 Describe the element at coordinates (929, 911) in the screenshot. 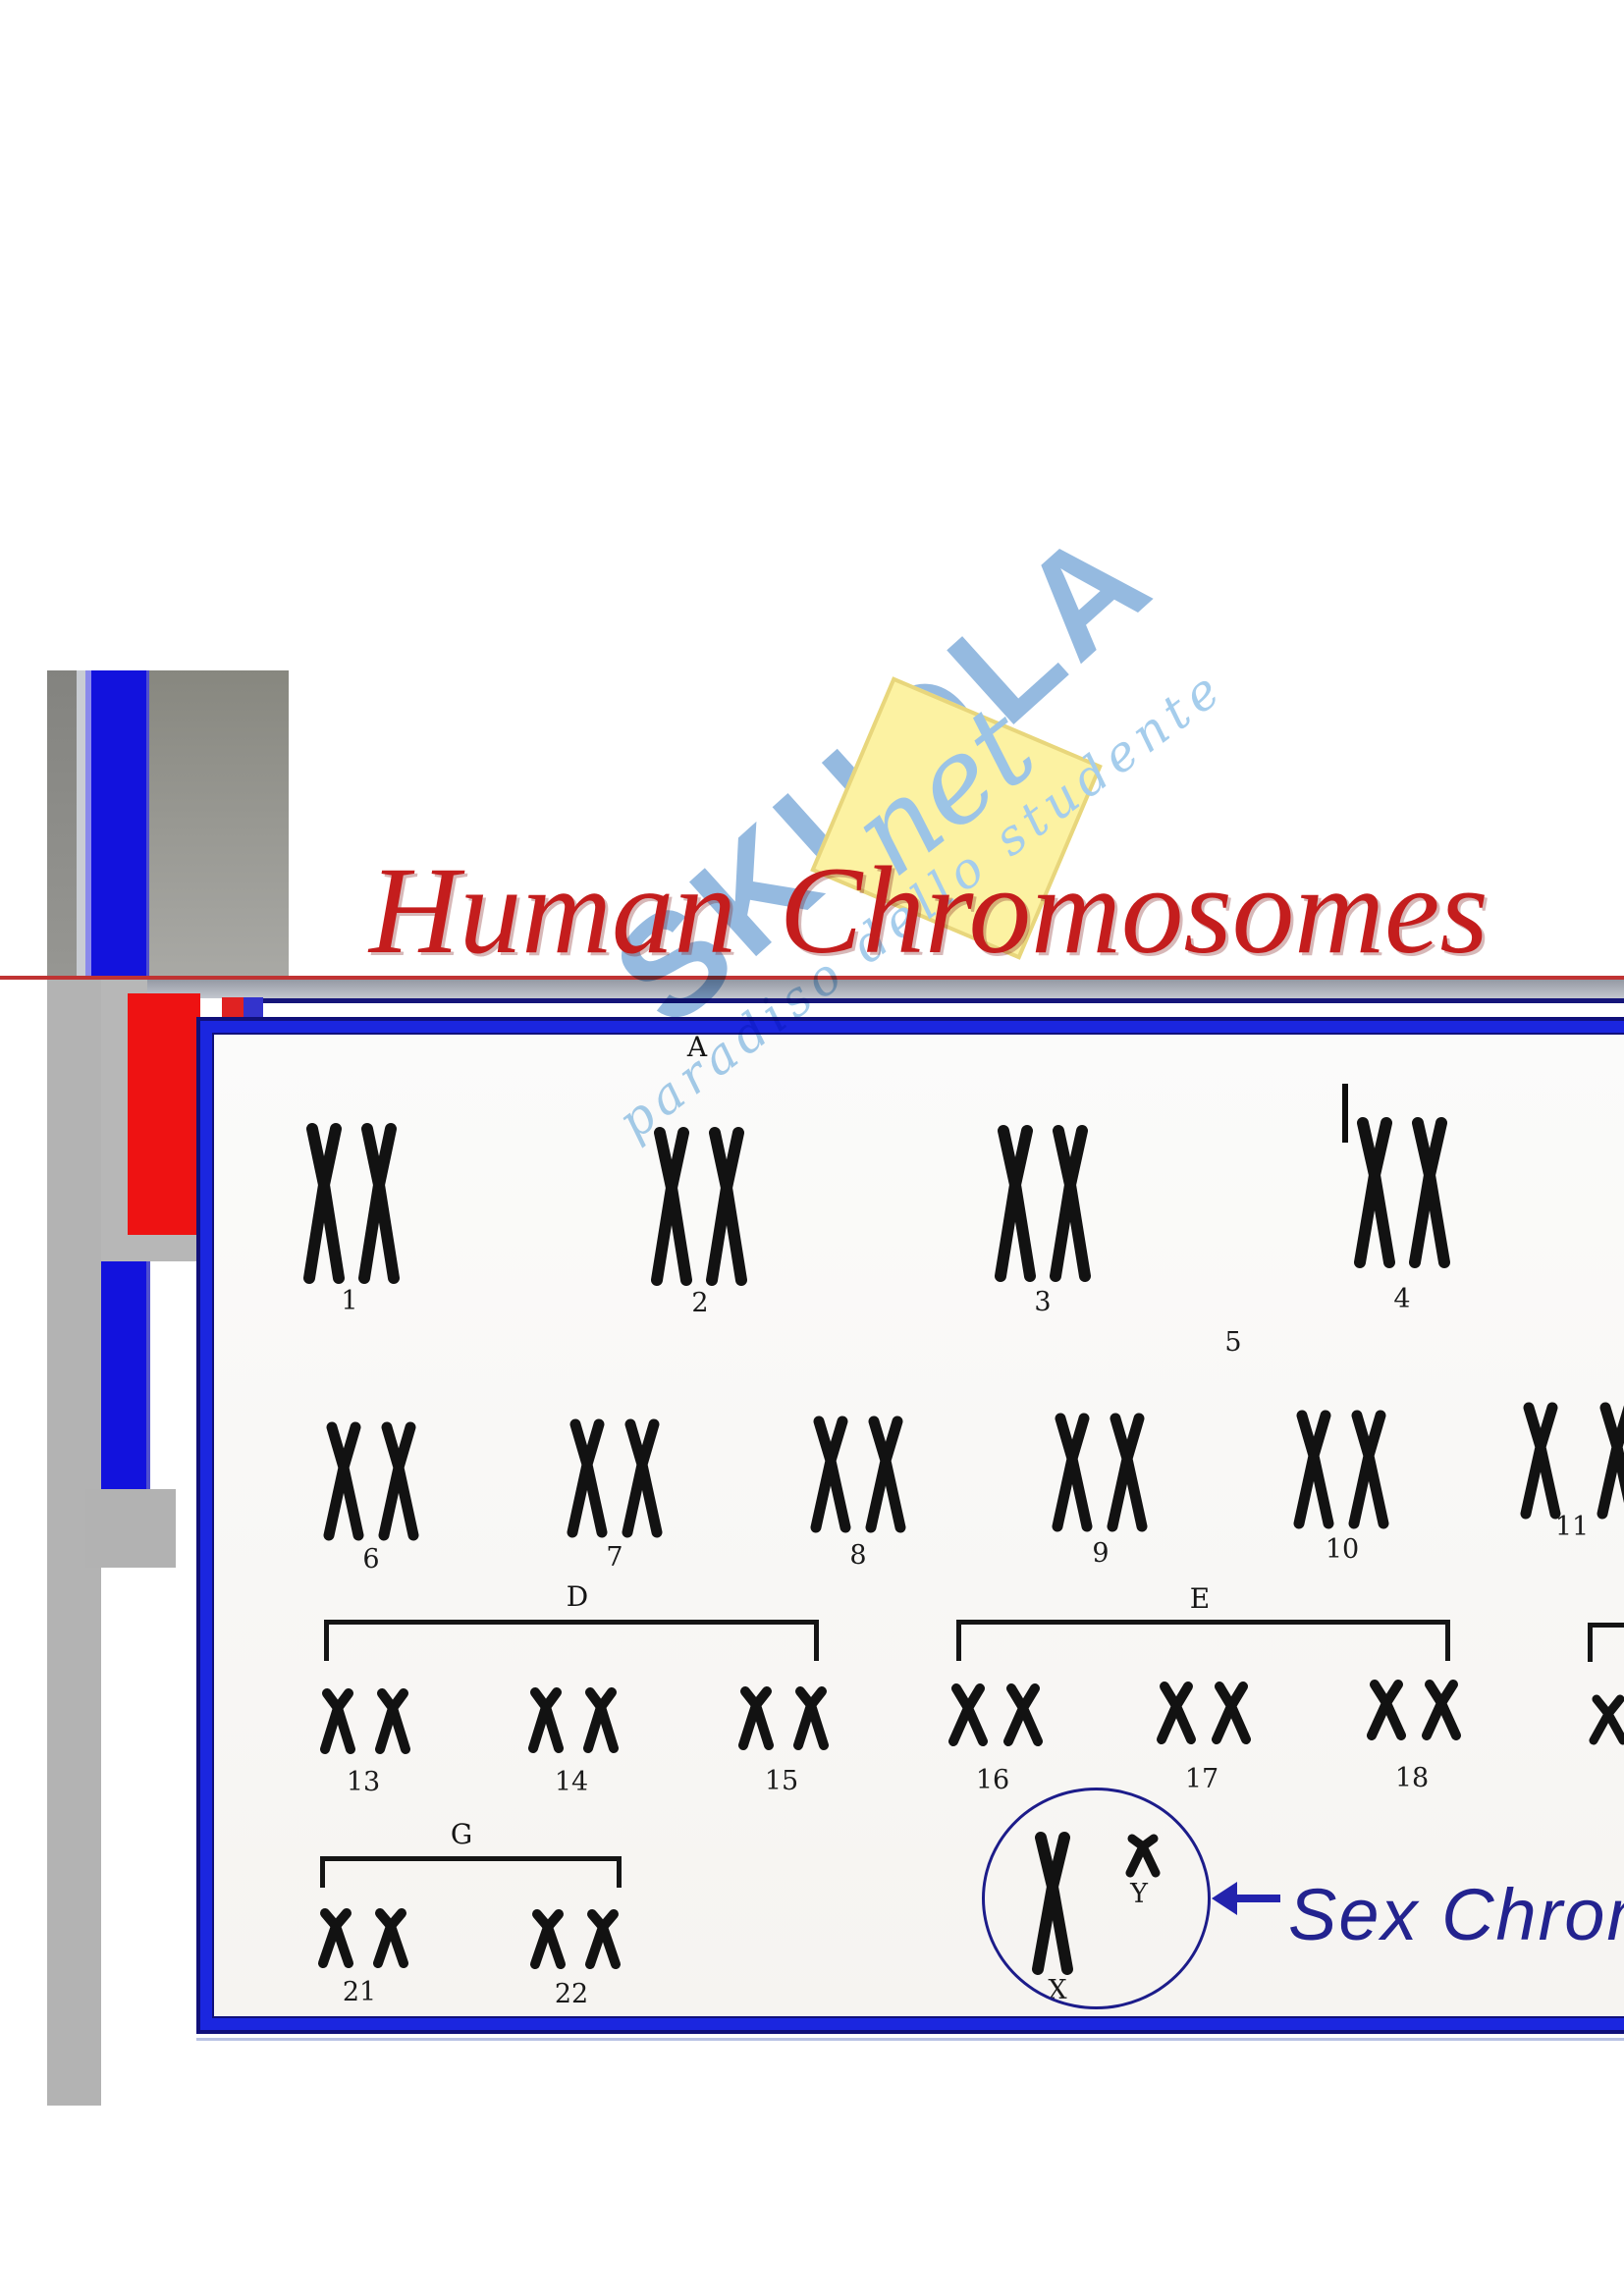

I see `slide-title: Human Chromosomes` at that location.